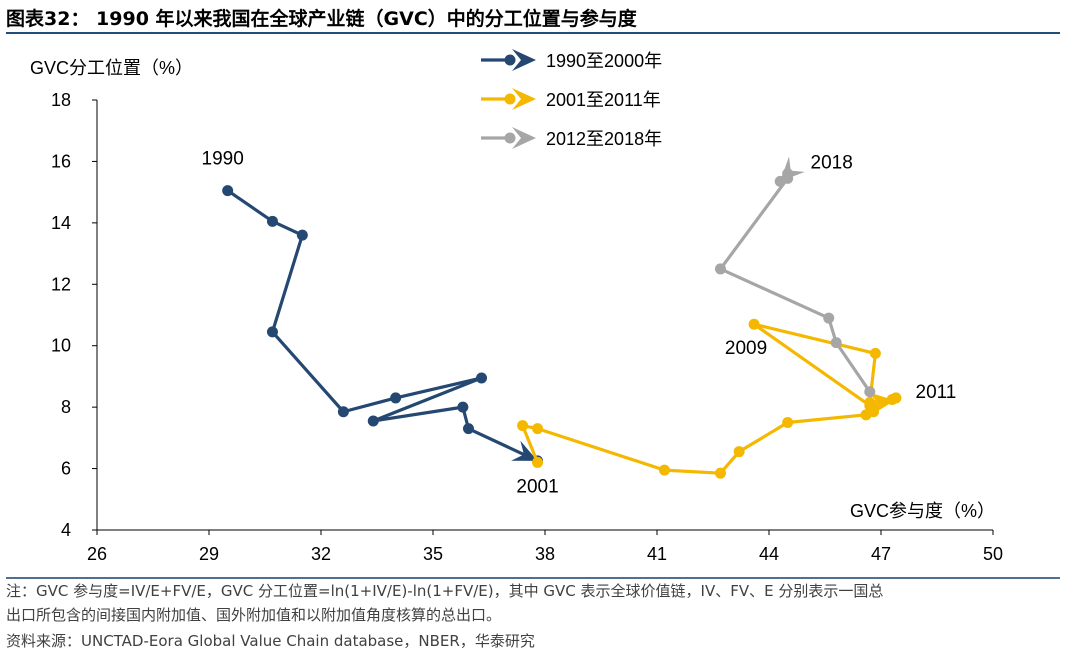  Describe the element at coordinates (61, 161) in the screenshot. I see `y-tick-label: 16` at that location.